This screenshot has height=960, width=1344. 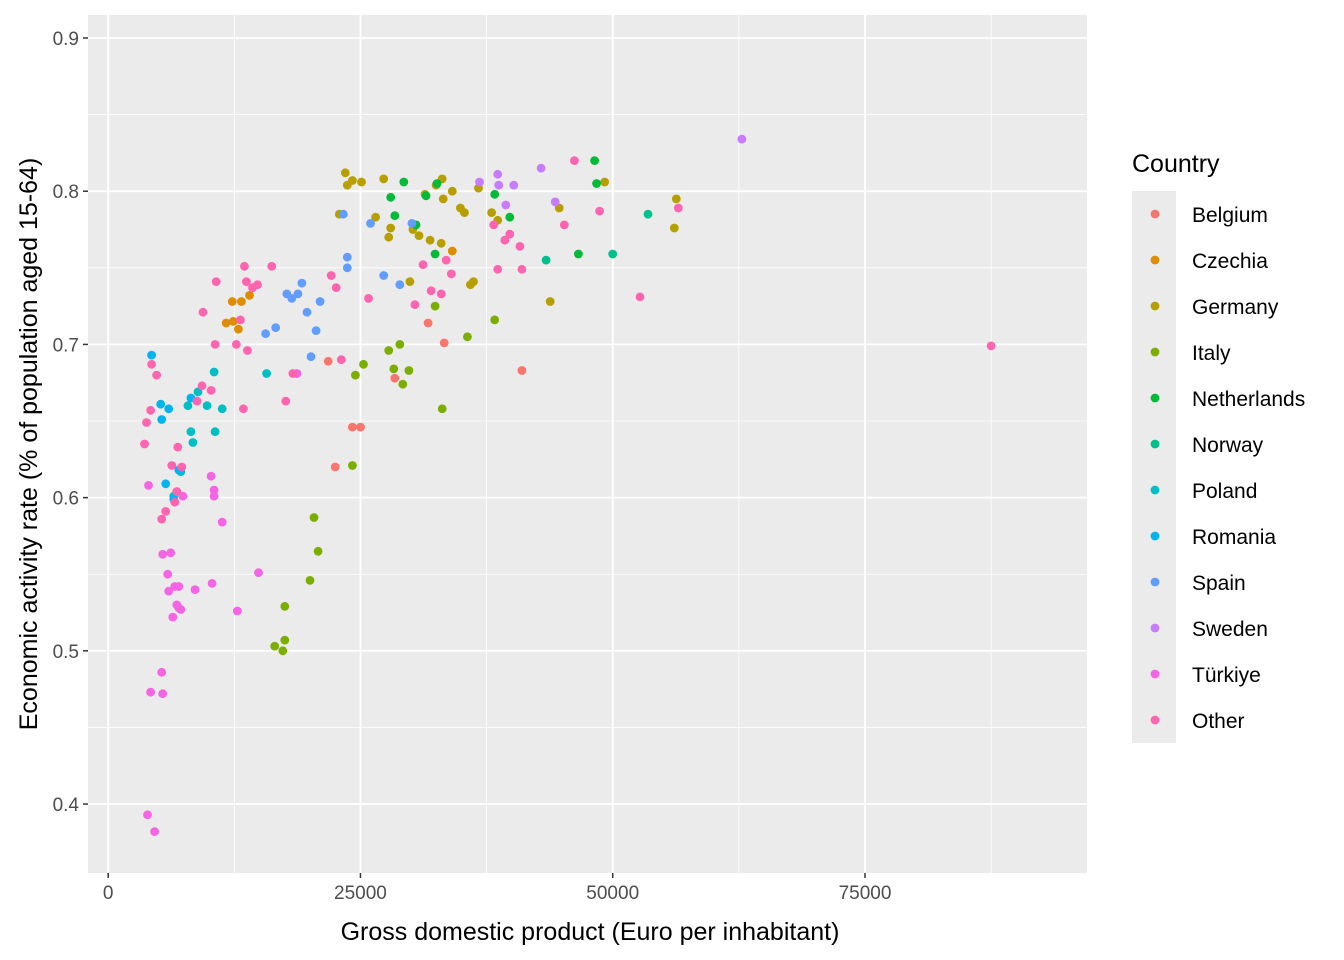 I want to click on legend-label-norway: Norway, so click(x=1228, y=445).